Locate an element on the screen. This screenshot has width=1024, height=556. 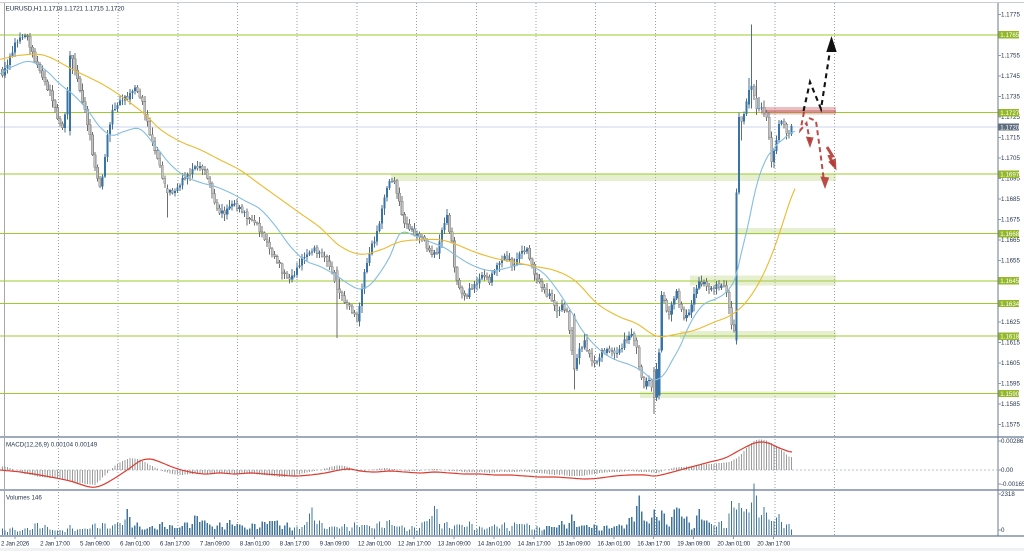
svg-text: 5 Jan 09:00 is located at coordinates (95, 544).